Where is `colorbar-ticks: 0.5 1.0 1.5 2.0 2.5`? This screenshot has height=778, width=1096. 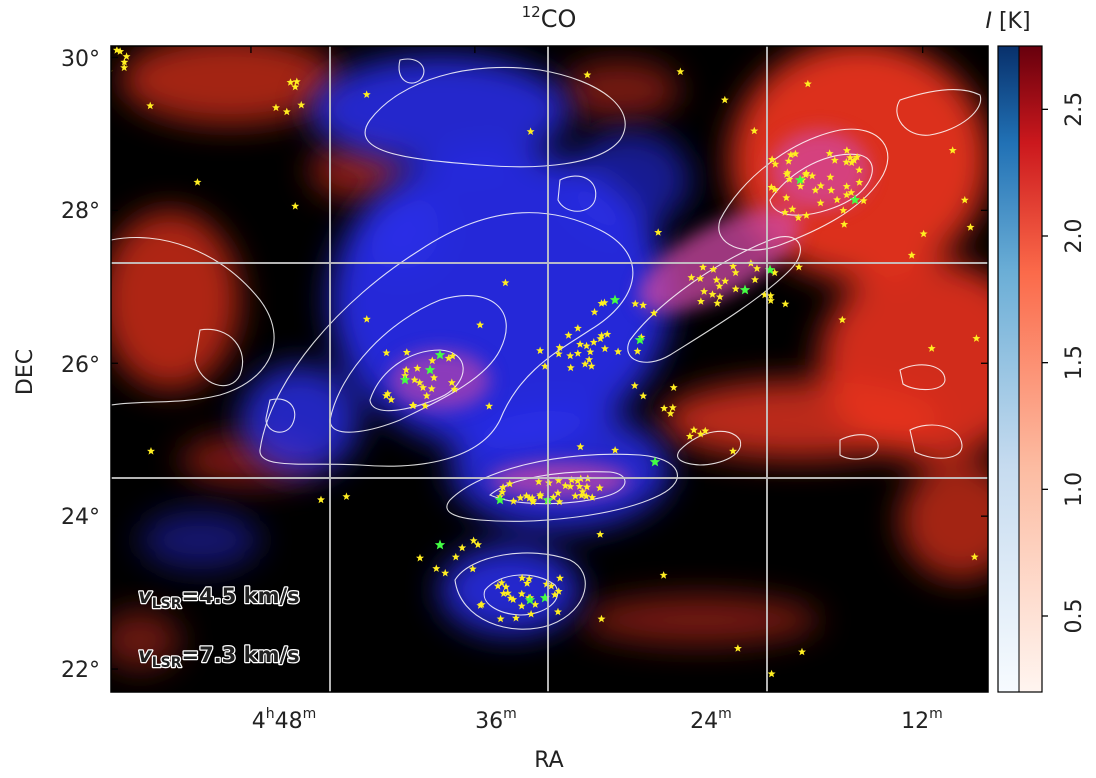
colorbar-ticks: 0.5 1.0 1.5 2.0 2.5 is located at coordinates (1064, 363).